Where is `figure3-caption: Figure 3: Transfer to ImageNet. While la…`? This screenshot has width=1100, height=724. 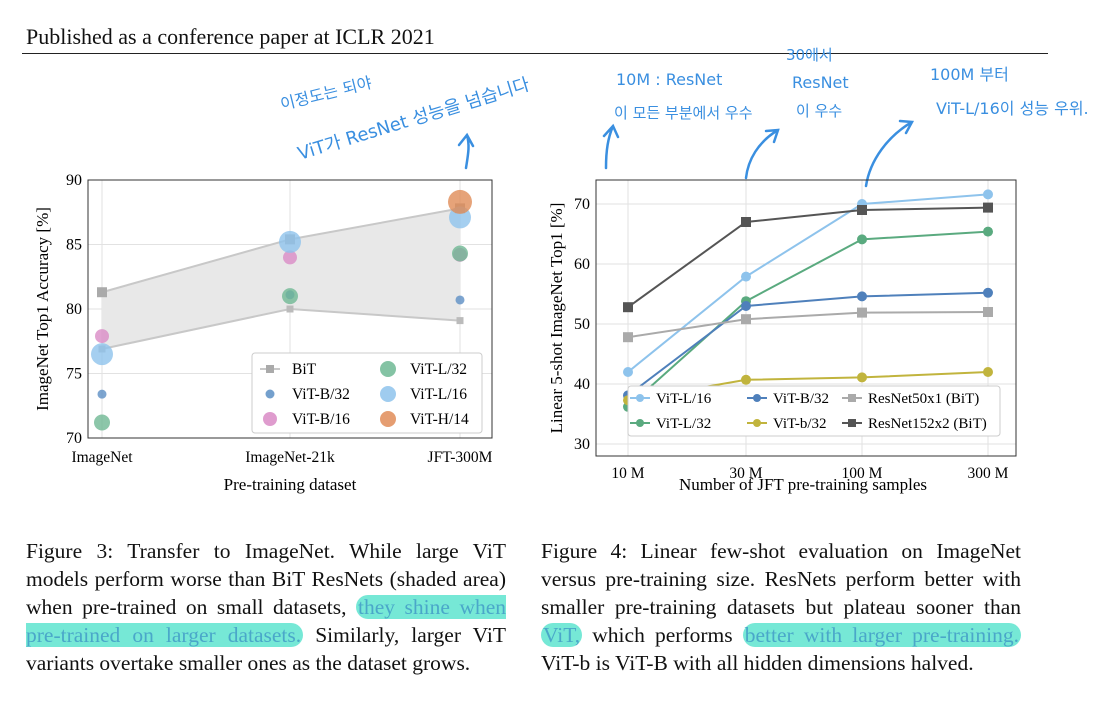 figure3-caption: Figure 3: Transfer to ImageNet. While la… is located at coordinates (266, 607).